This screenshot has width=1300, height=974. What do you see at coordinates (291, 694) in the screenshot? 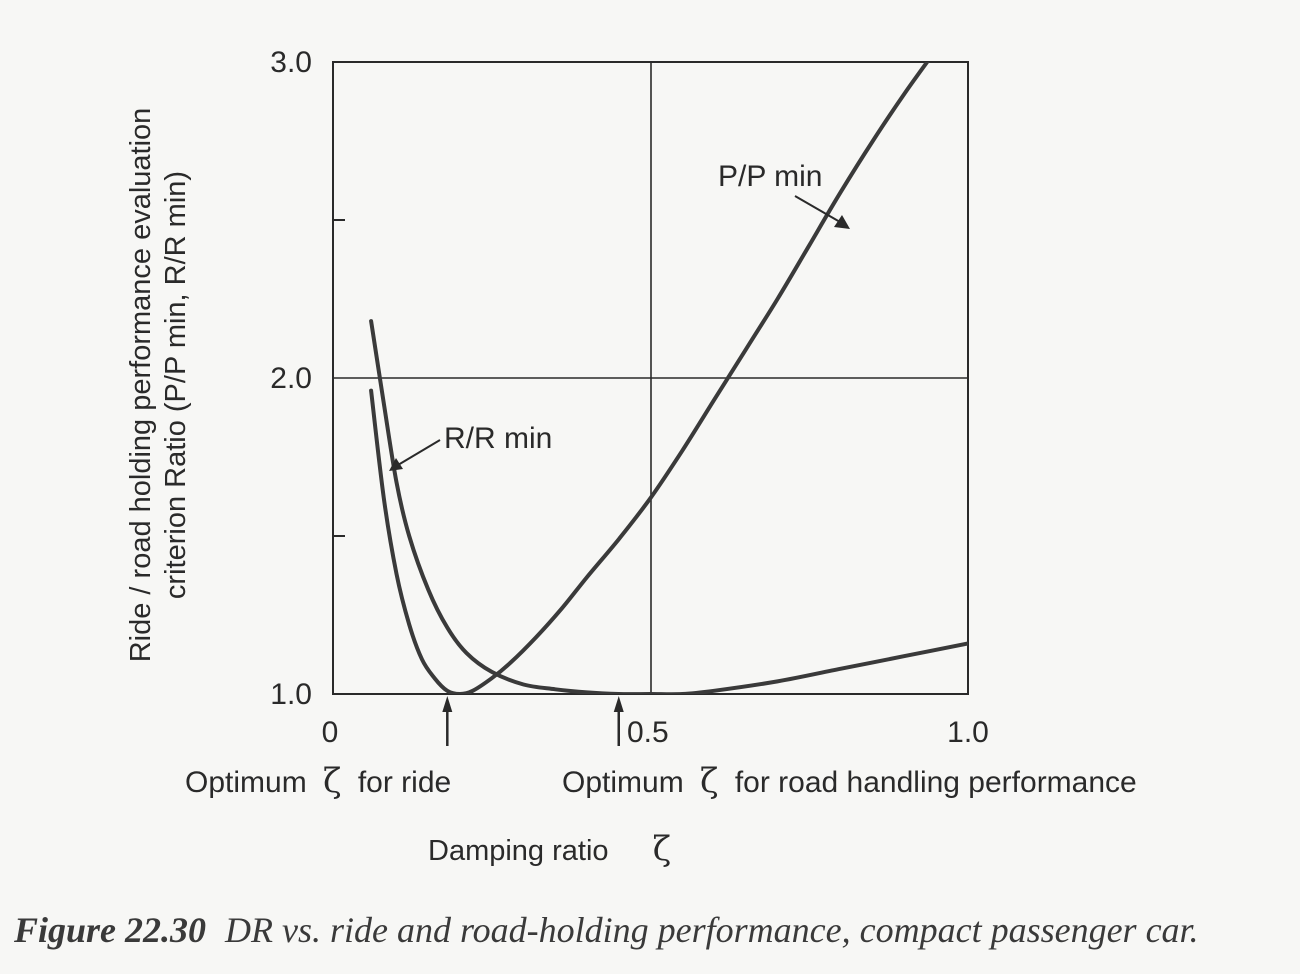
I see `y-tick-label: 1.0` at bounding box center [291, 694].